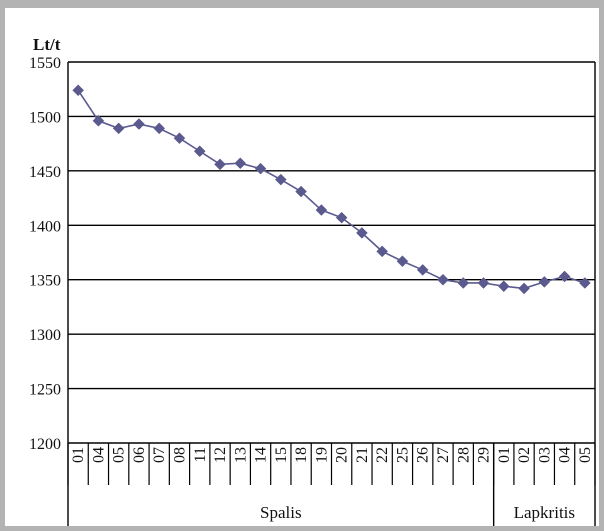 This screenshot has width=604, height=531. I want to click on x-tick-label: 08, so click(179, 455).